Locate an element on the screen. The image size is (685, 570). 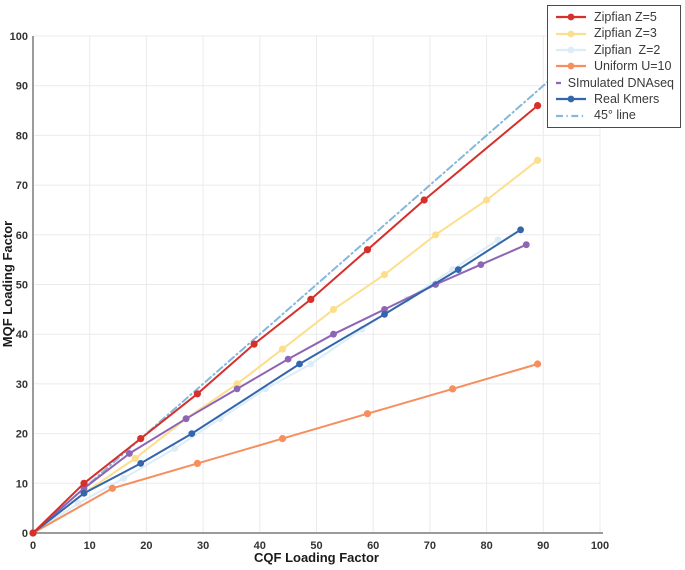
y-tick-label: 10 is located at coordinates (22, 484).